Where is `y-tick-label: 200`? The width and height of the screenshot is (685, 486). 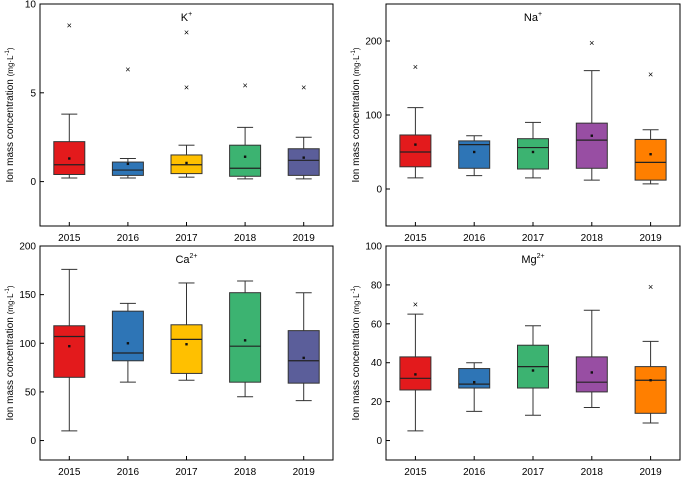
y-tick-label: 200 is located at coordinates (373, 42).